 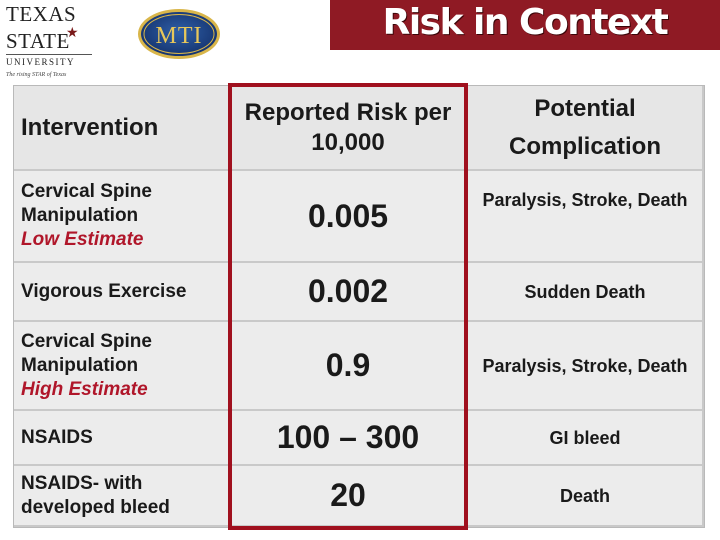 I want to click on mti-logo-text: MTI, so click(x=179, y=36).